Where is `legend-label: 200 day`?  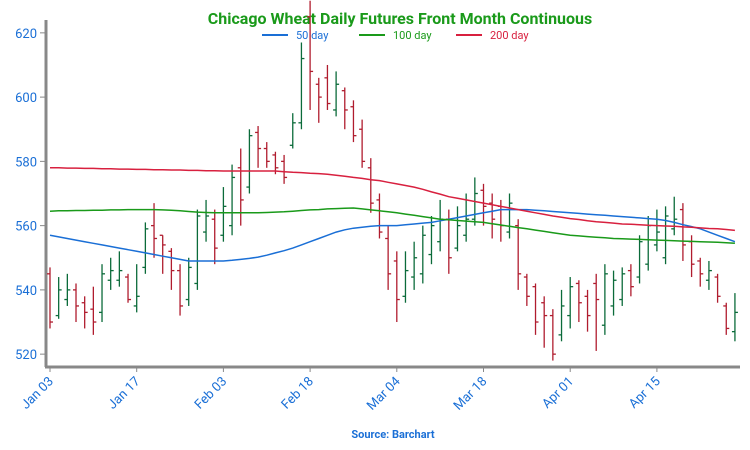 legend-label: 200 day is located at coordinates (509, 35).